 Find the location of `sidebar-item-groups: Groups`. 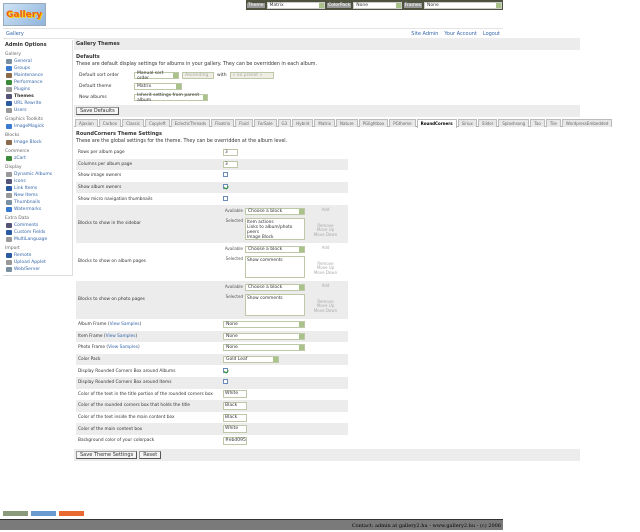

sidebar-item-groups: Groups is located at coordinates (39, 68).